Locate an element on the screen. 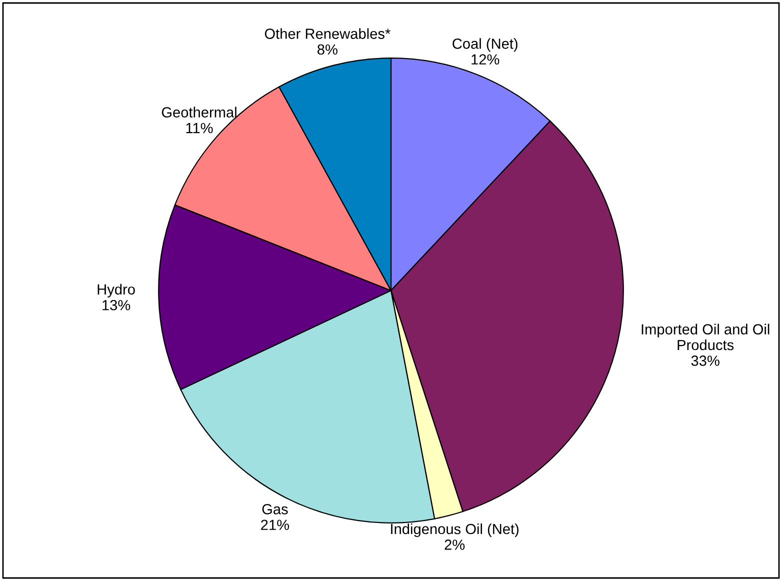  slice-label: Gas is located at coordinates (275, 509).